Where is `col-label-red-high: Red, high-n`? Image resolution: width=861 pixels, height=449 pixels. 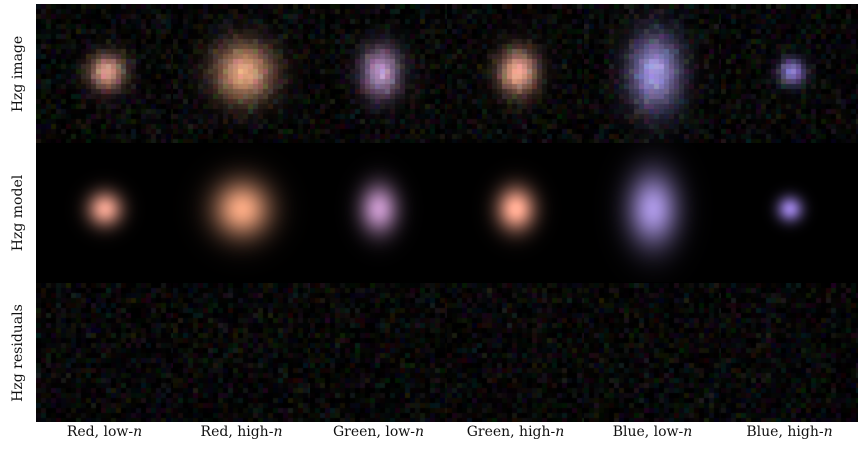 col-label-red-high: Red, high-n is located at coordinates (241, 432).